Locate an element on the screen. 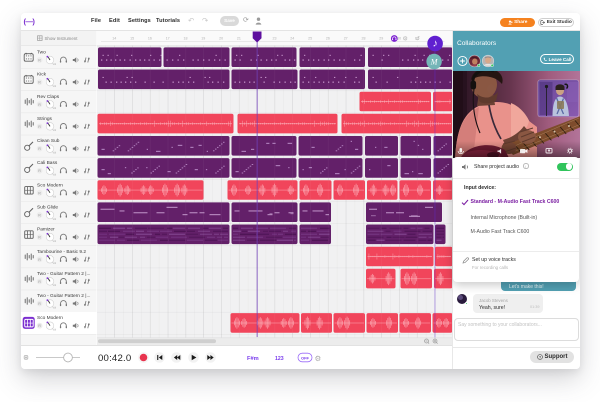 This screenshot has width=600, height=402. svg-text: 17 is located at coordinates (167, 38).